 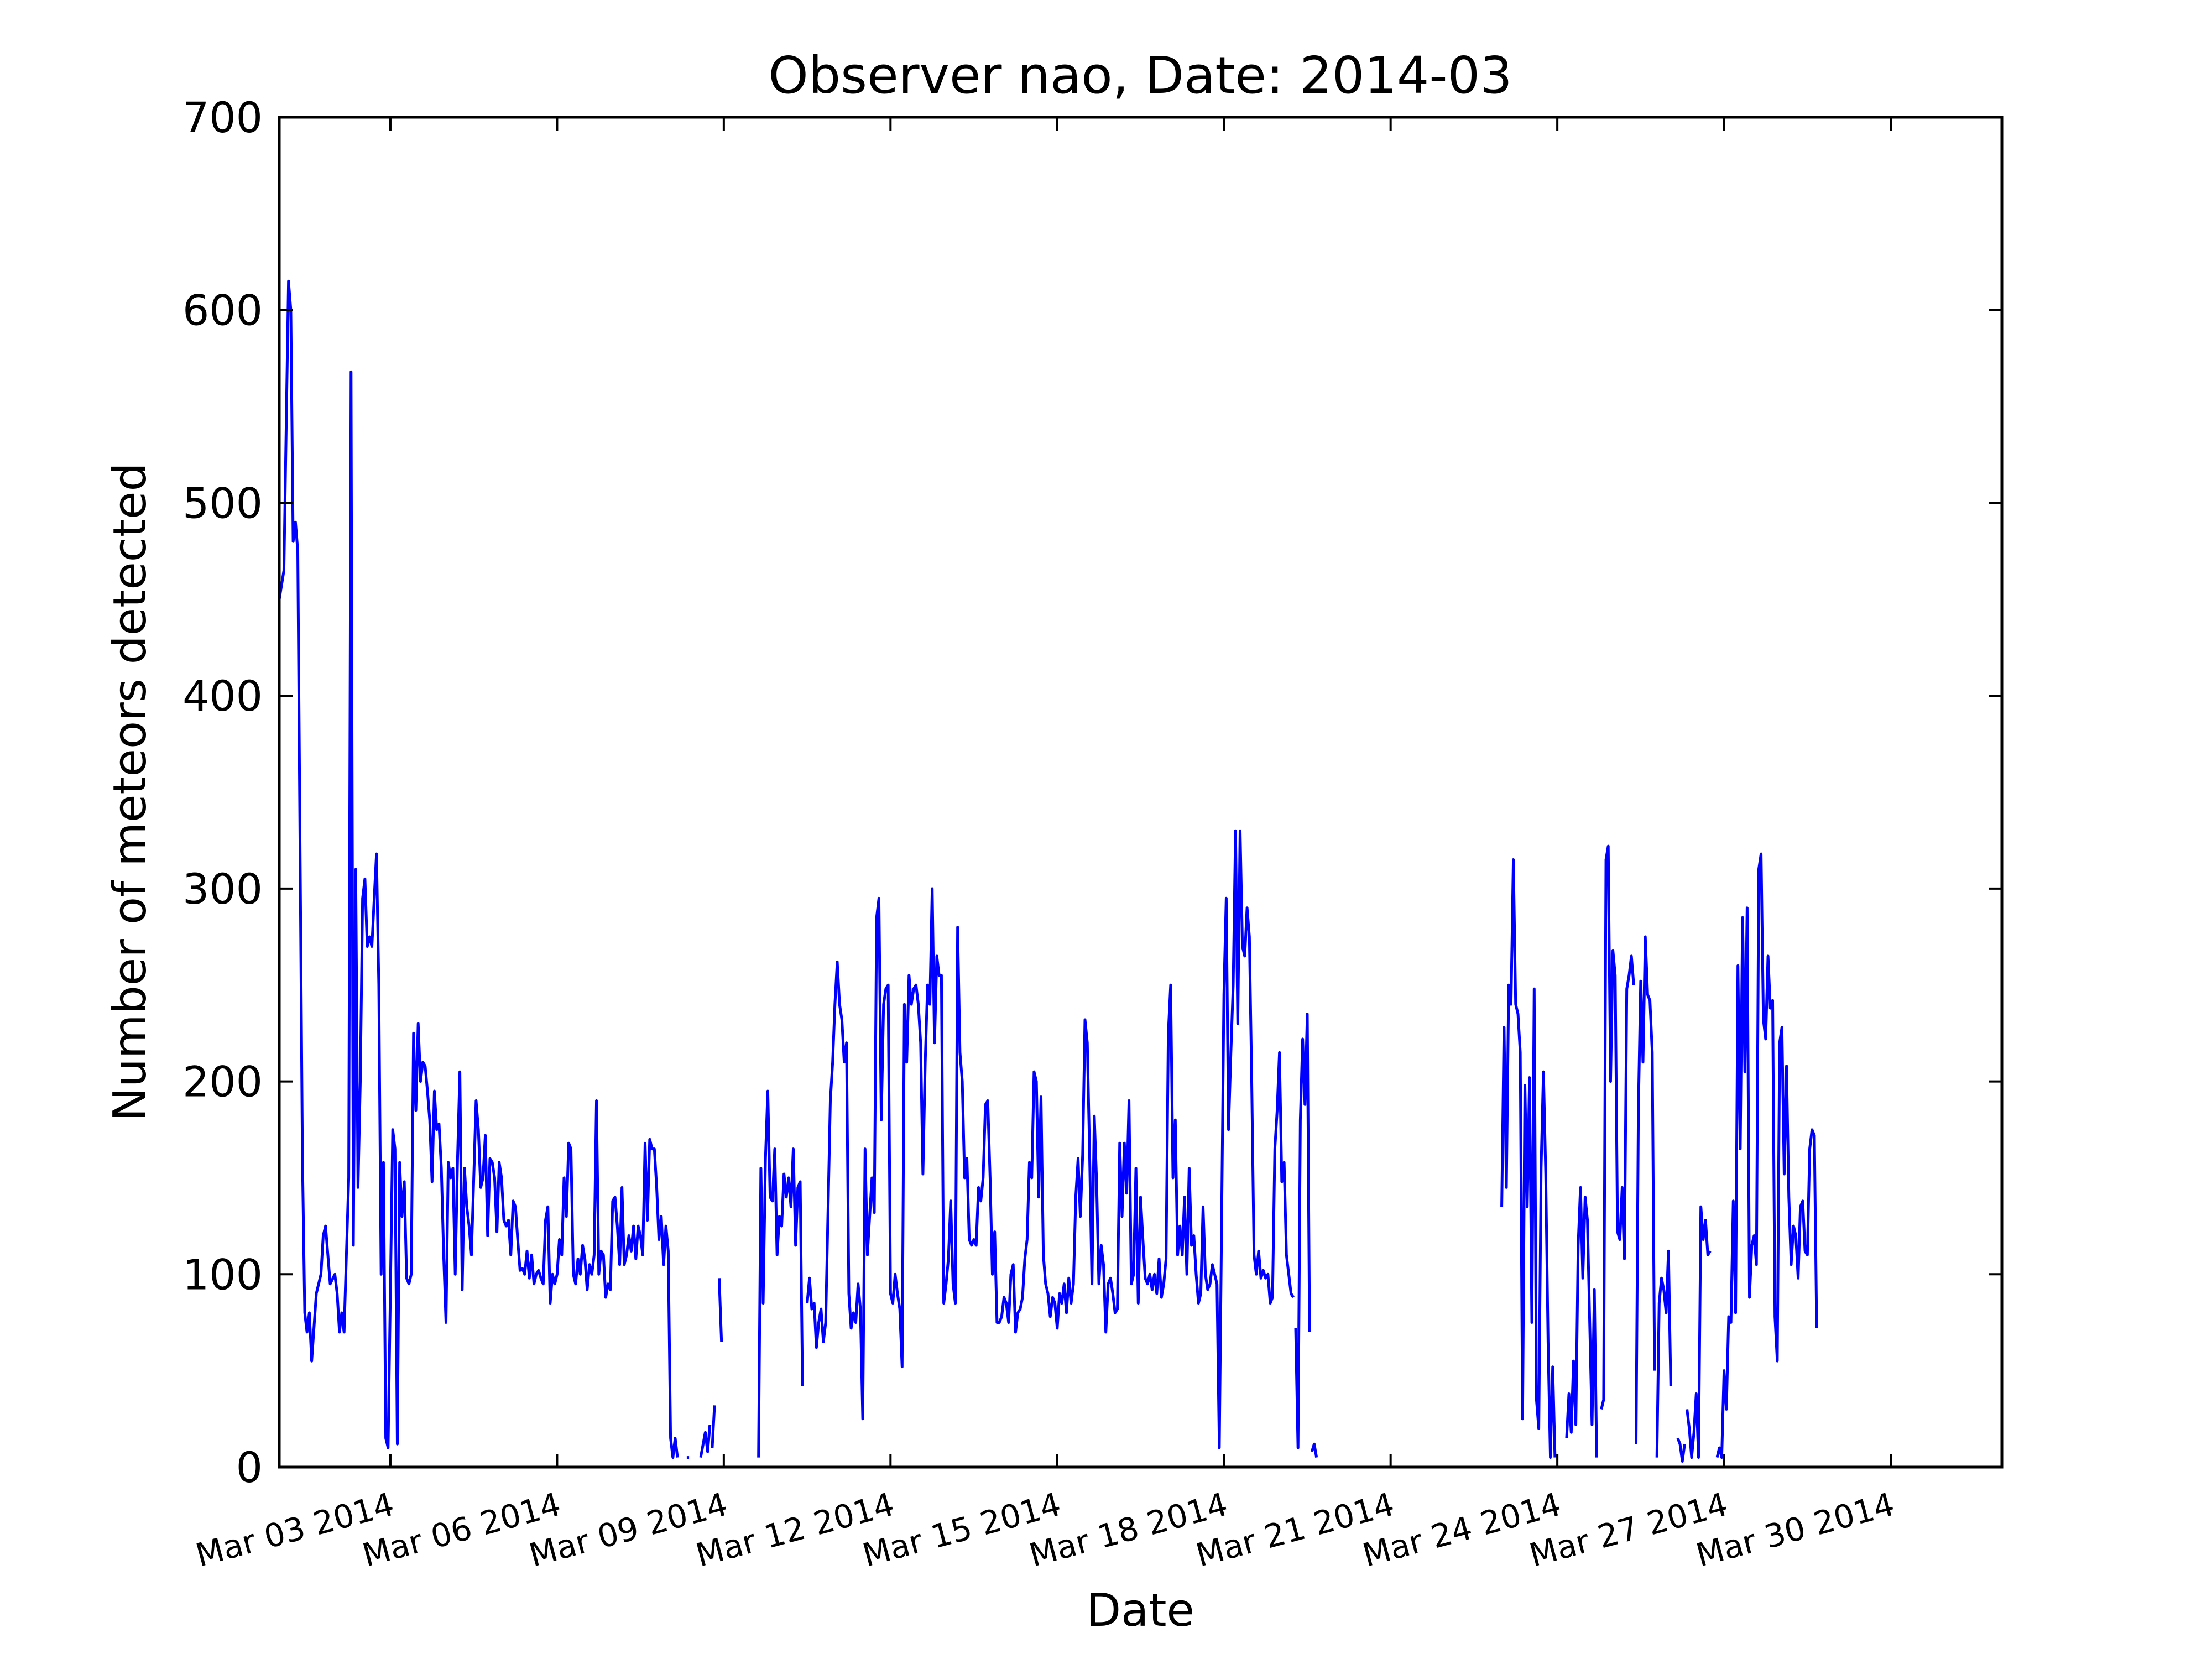 What do you see at coordinates (130, 791) in the screenshot?
I see `y-axis-label: Number of meteors detected` at bounding box center [130, 791].